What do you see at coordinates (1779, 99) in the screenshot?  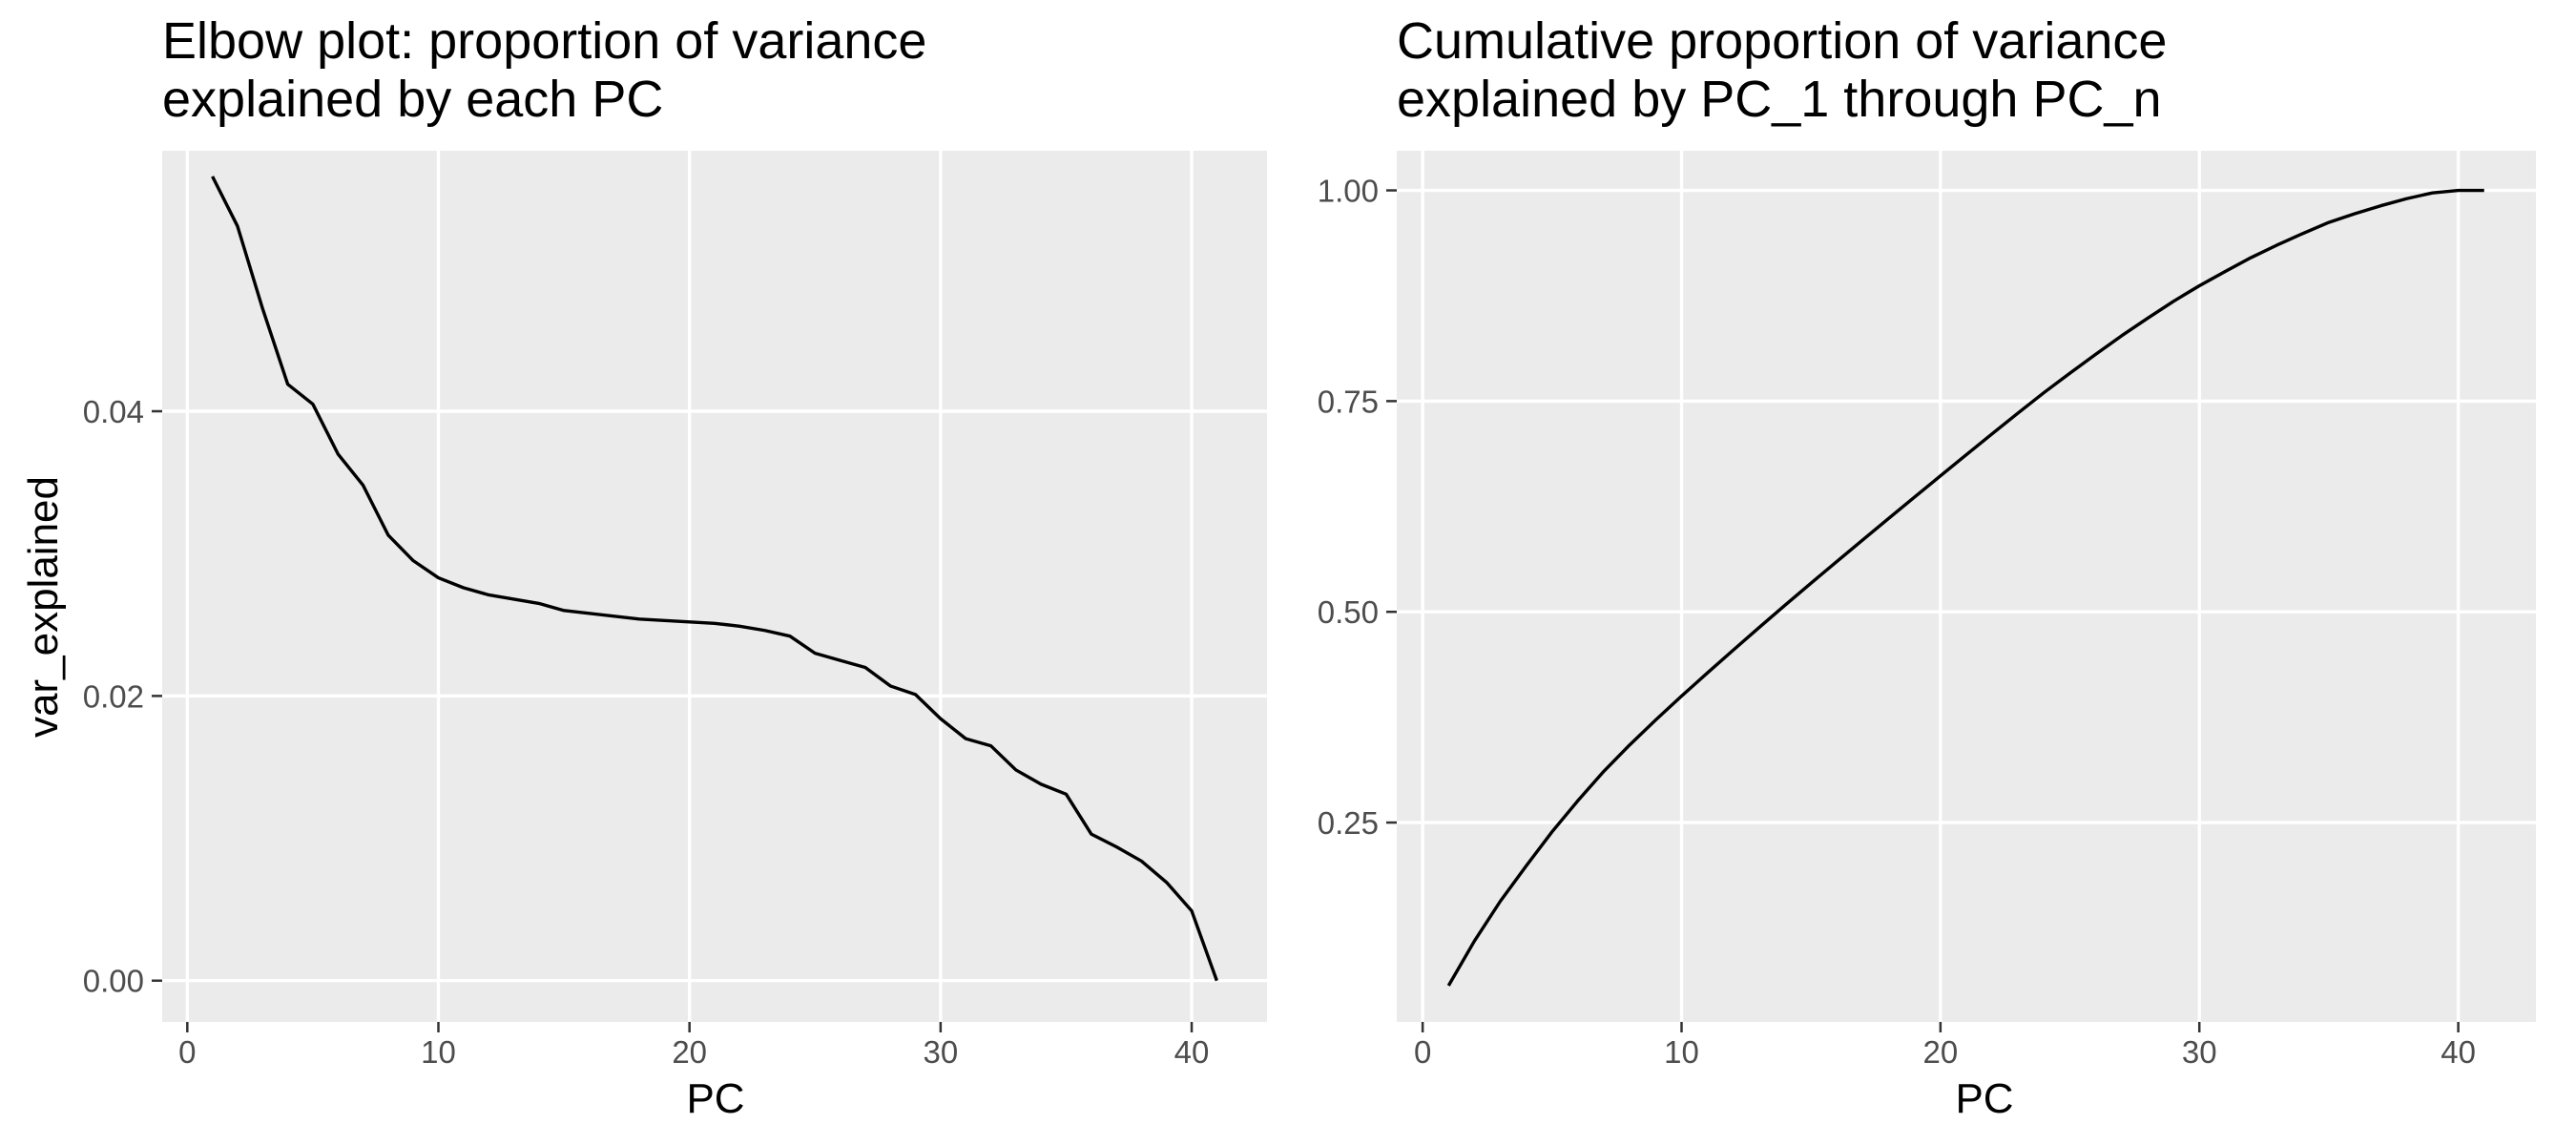 I see `cumulative-plot-title-line-2: explained by PC_1 through PC_n` at bounding box center [1779, 99].